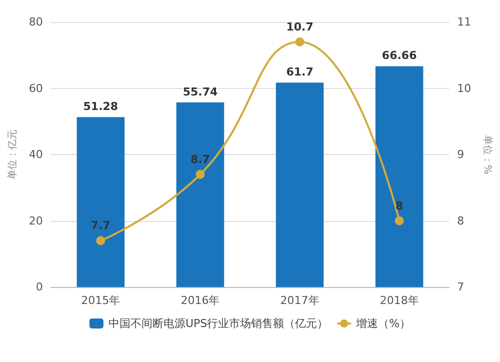 The image size is (500, 362). Describe the element at coordinates (460, 221) in the screenshot. I see `y2-tick-label: 8` at that location.